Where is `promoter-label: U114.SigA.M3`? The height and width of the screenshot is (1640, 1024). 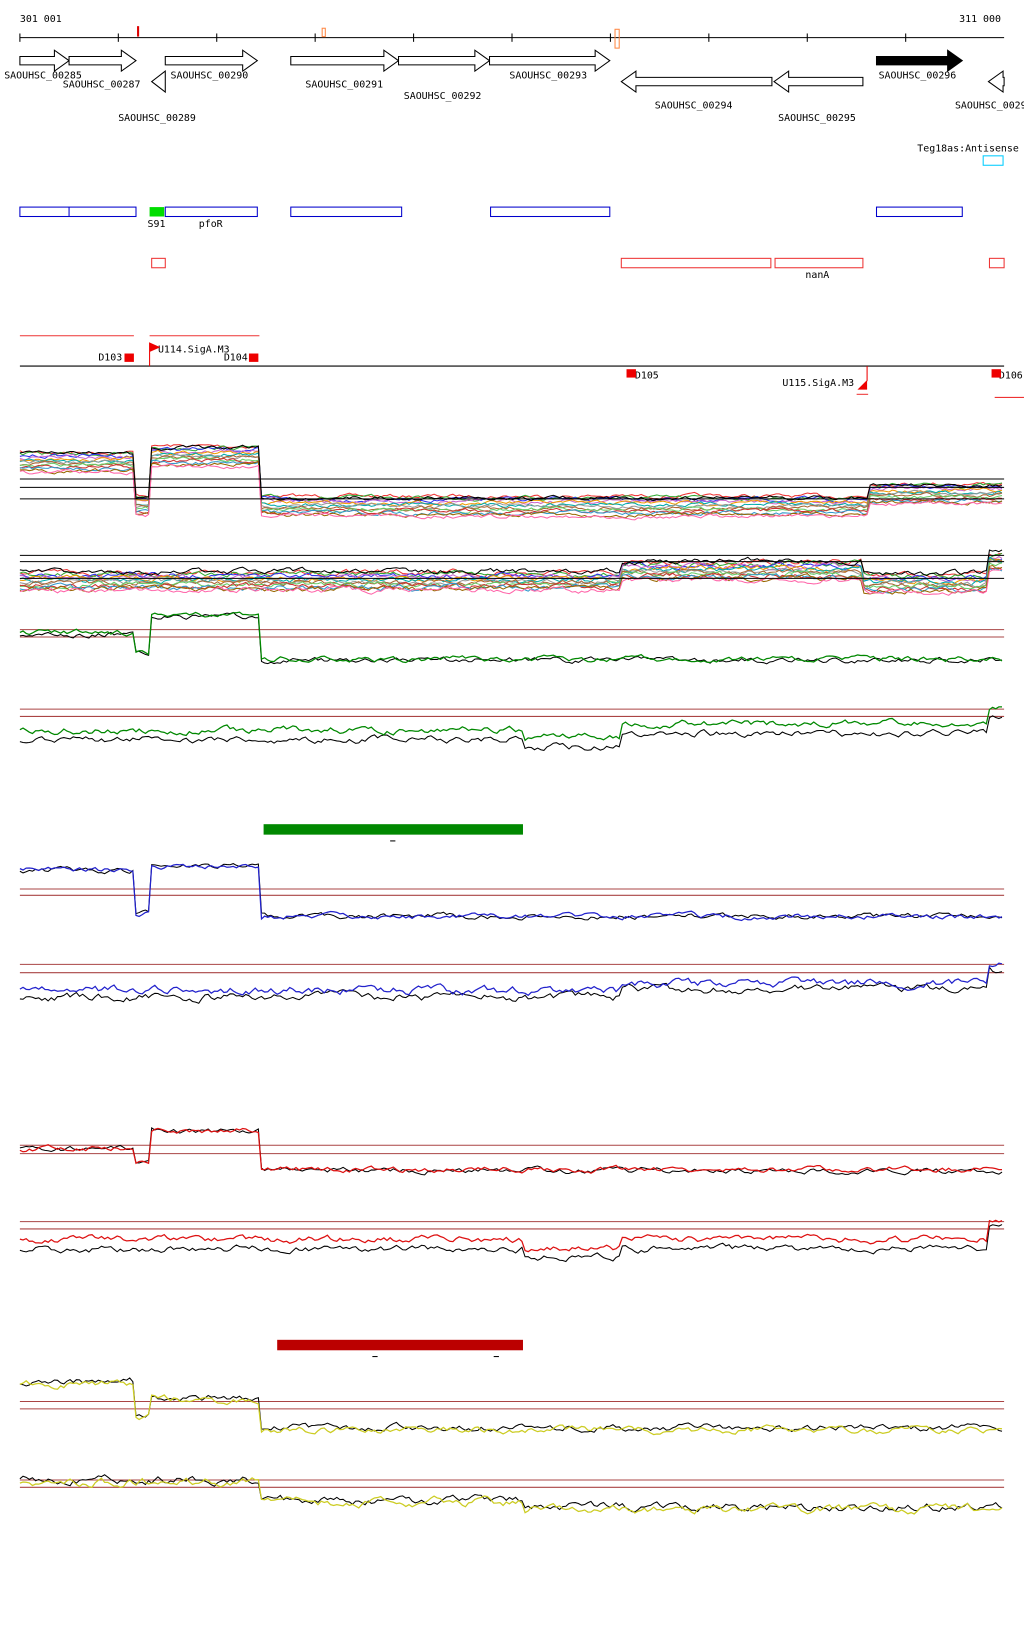 promoter-label: U114.SigA.M3 is located at coordinates (194, 349).